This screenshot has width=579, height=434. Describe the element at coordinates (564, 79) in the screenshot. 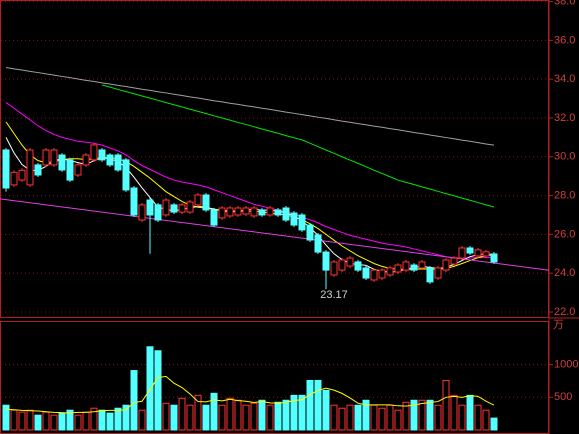

I see `y-tick-label: 34.0` at that location.